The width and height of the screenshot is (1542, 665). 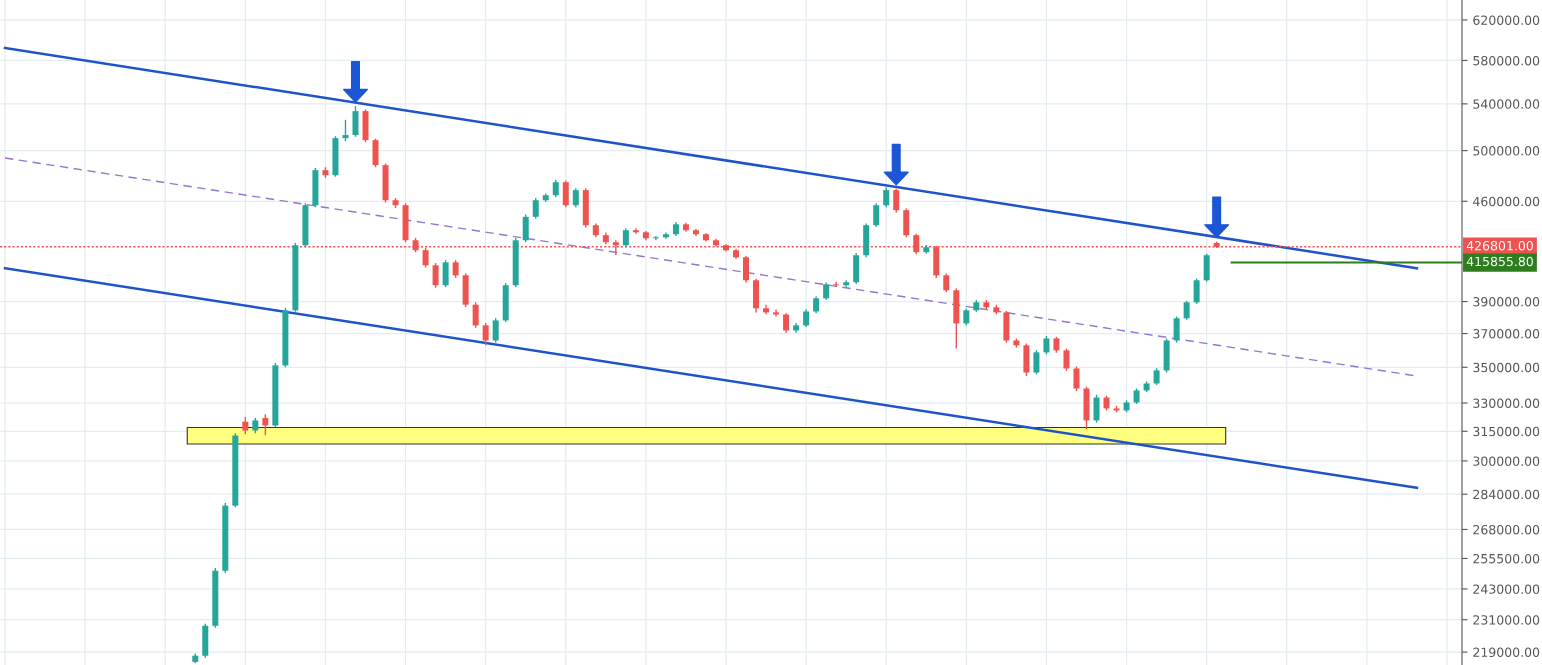 What do you see at coordinates (1499, 261) in the screenshot?
I see `ref-line-label: 415855.80` at bounding box center [1499, 261].